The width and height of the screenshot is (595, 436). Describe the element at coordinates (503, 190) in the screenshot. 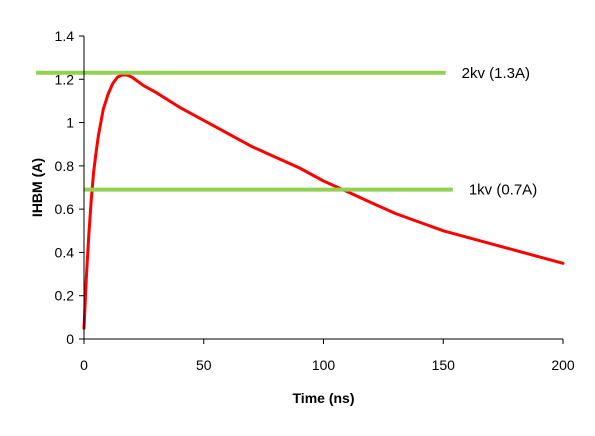

I see `reference-label: 1kv (0.7A)` at that location.